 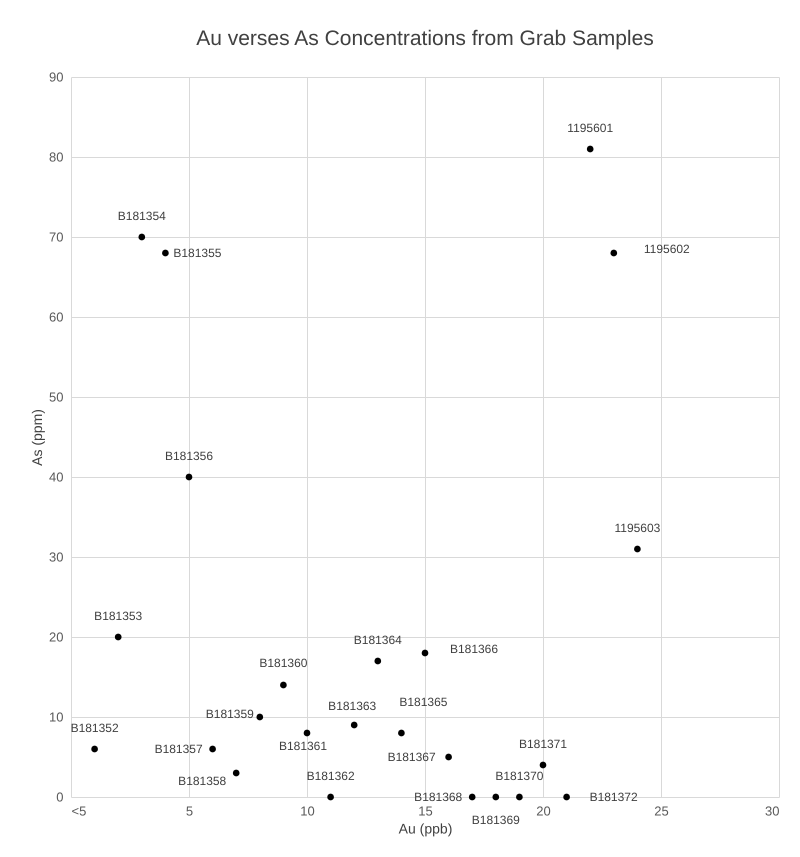 I want to click on annotation: B181356, so click(x=189, y=456).